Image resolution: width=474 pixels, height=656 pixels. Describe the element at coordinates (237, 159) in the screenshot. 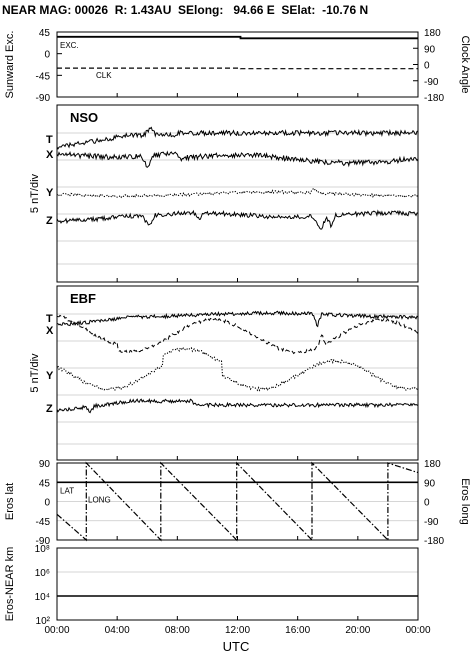

I see `nso-series-x` at that location.